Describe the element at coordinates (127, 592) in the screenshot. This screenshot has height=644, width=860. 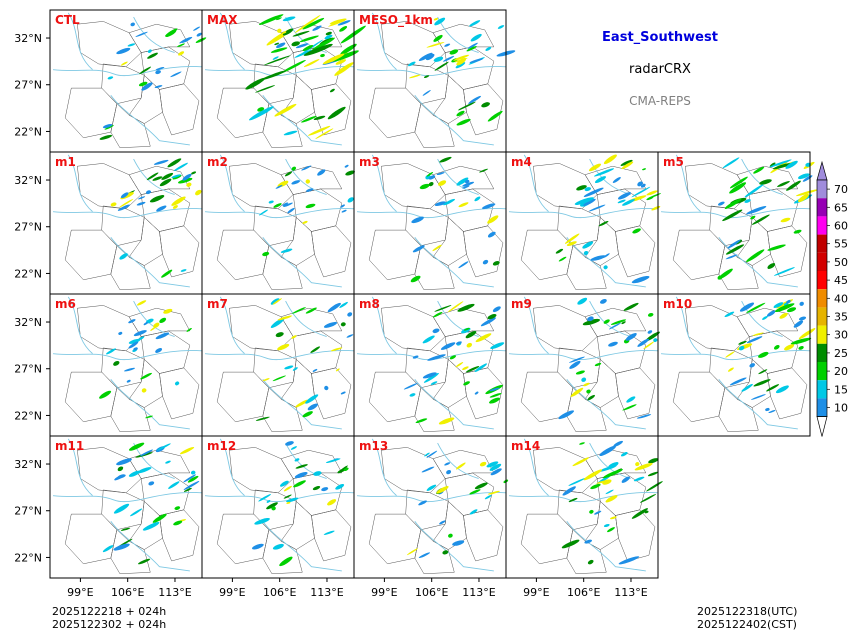
I see `x-tick-label: 106°E` at that location.